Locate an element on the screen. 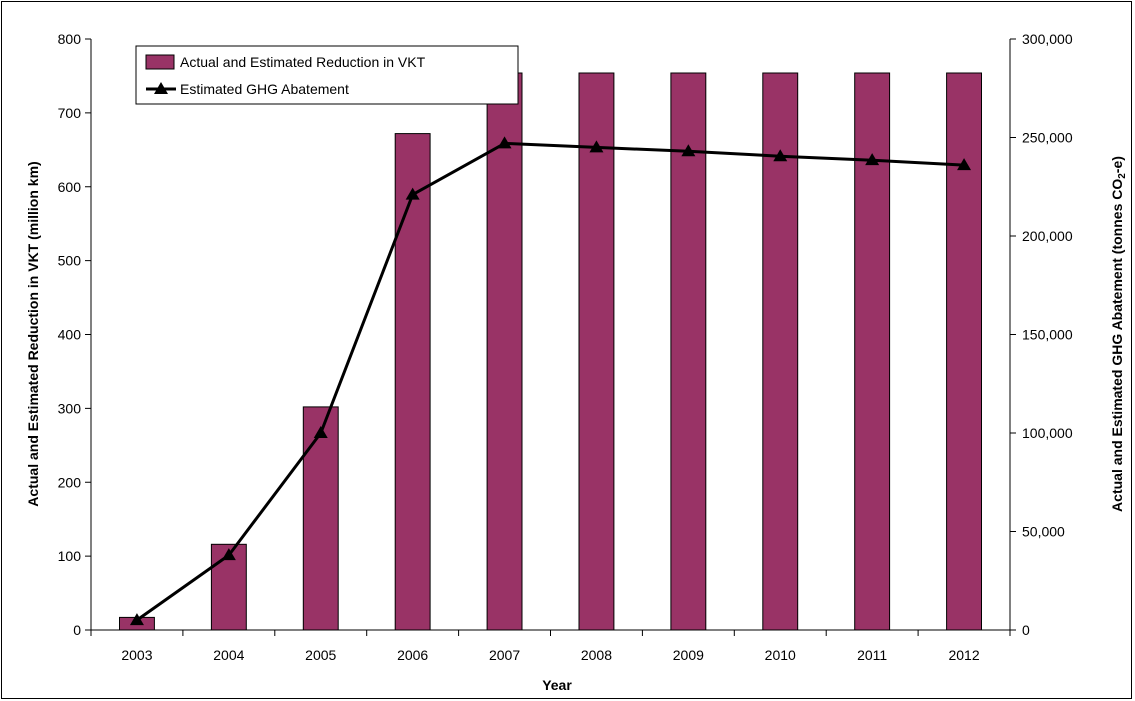  legend-bar-swatch is located at coordinates (160, 62).